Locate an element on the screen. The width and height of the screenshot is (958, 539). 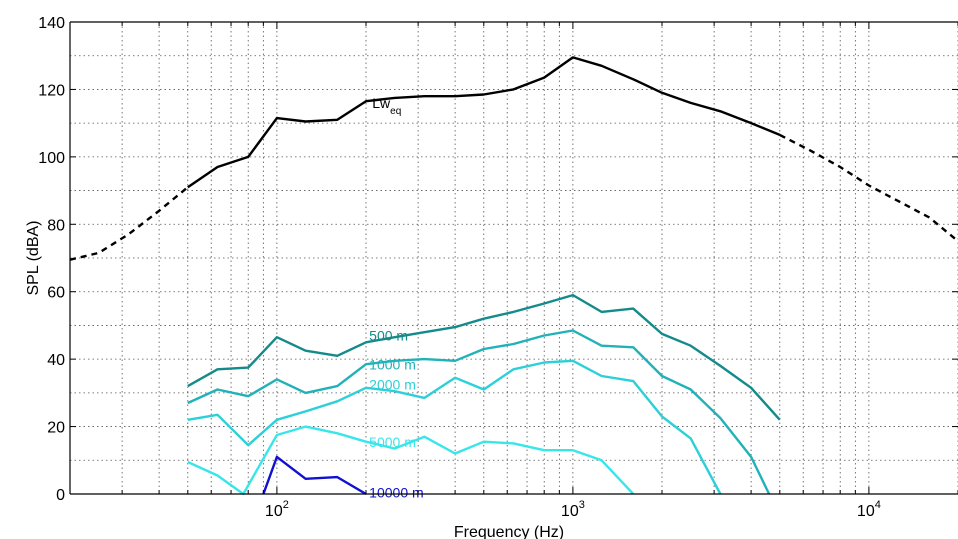
y-tick-label: 20 is located at coordinates (56, 428).